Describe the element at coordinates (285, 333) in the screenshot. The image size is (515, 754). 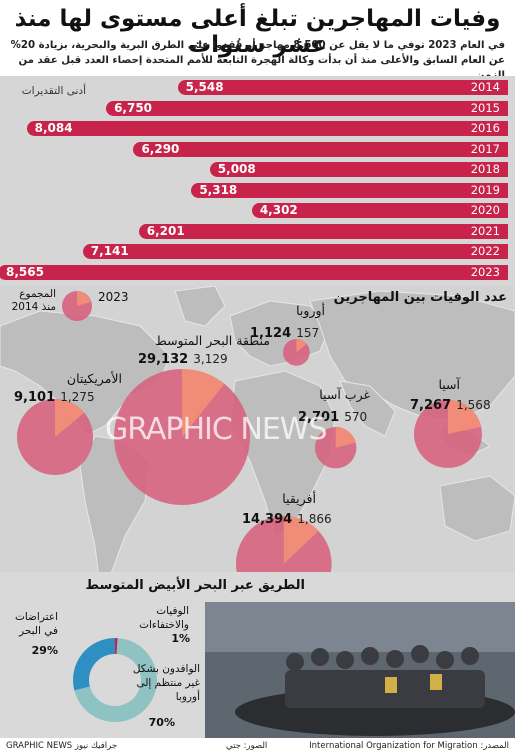
I see `region-values-europe: 1,124 157` at that location.